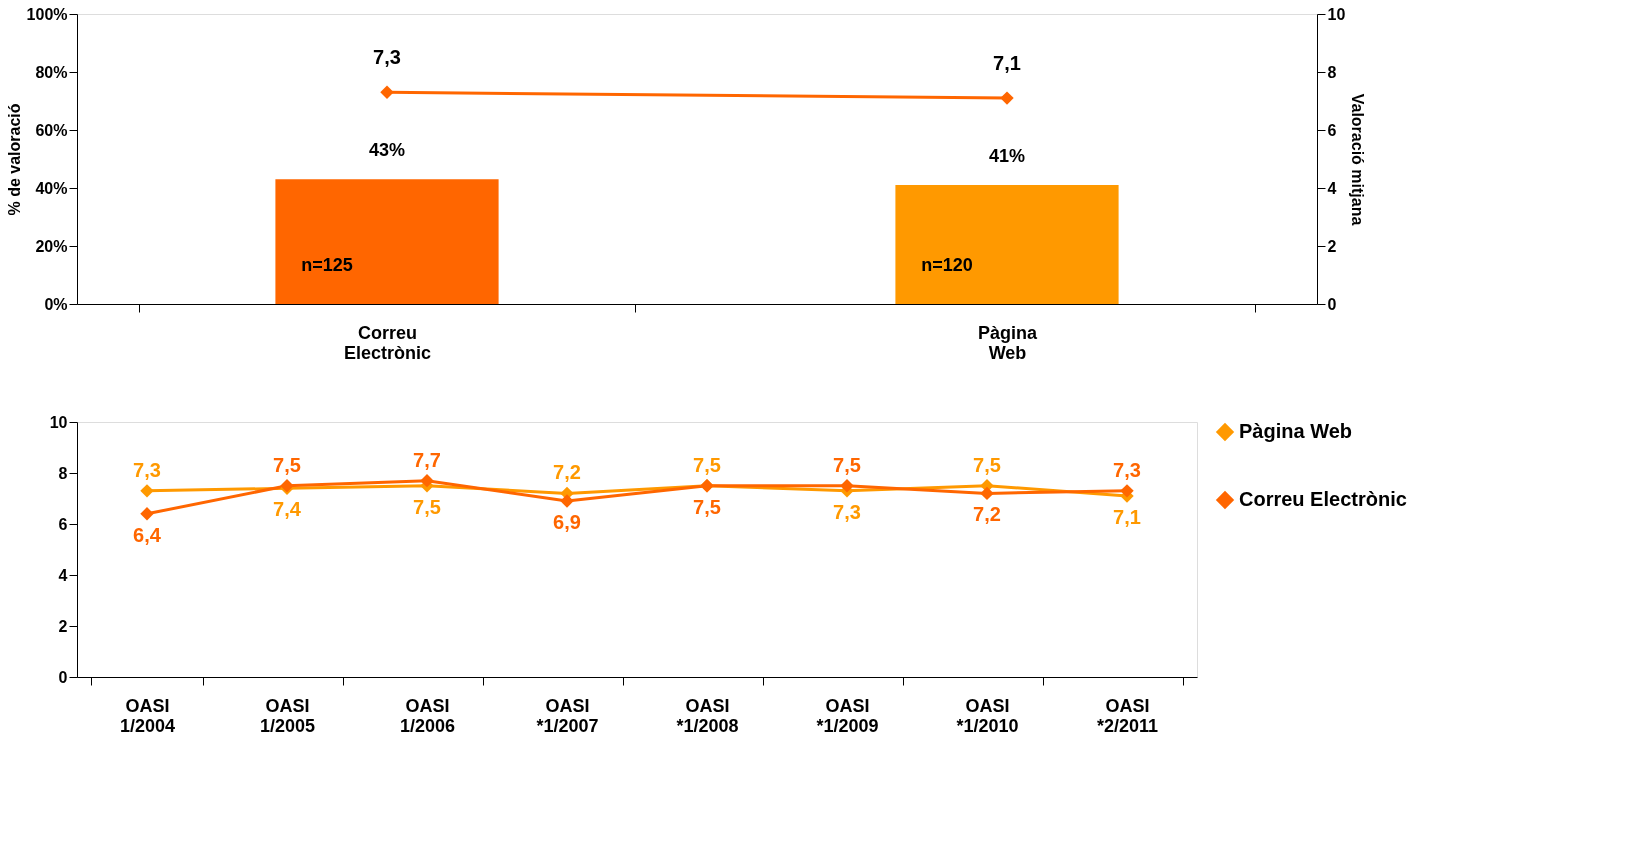  Describe the element at coordinates (14, 159) in the screenshot. I see `y-axis-title: % de valoració` at that location.